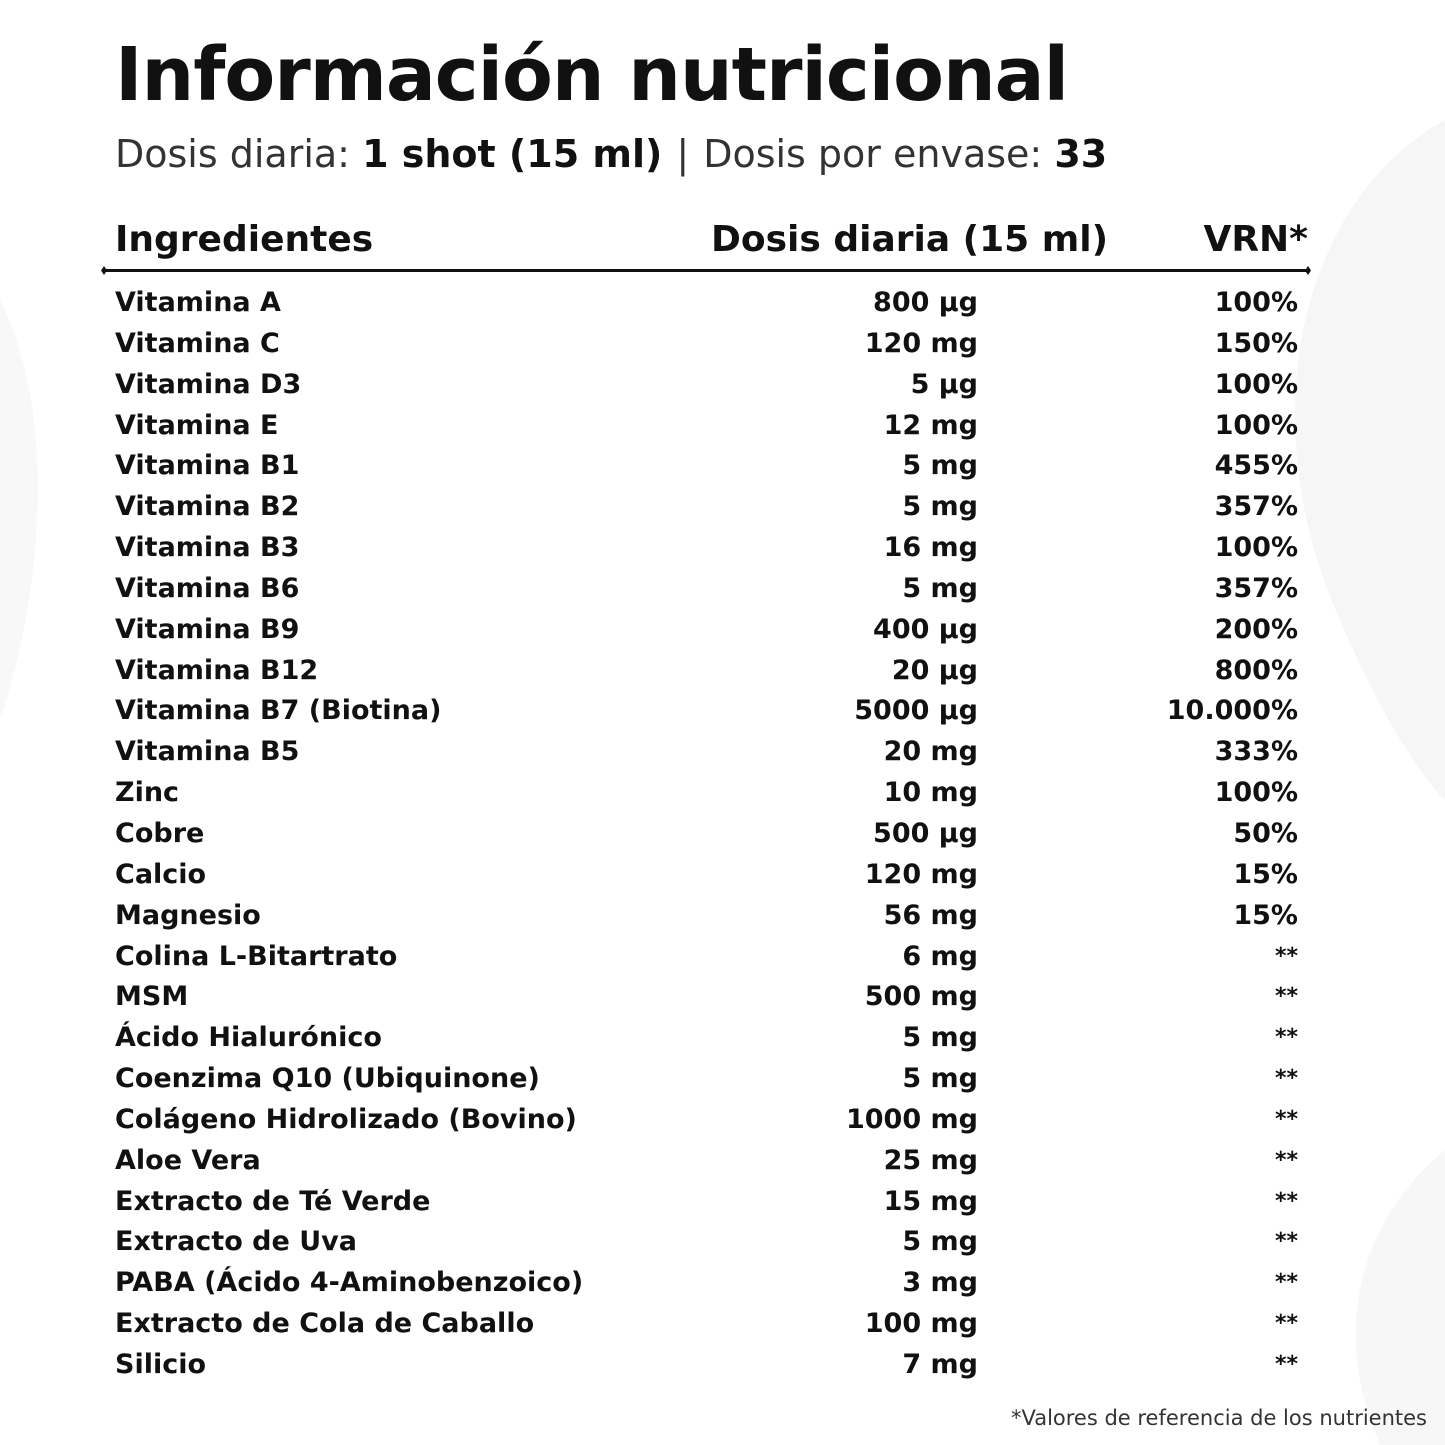  I want to click on ingredient-name: Silicio, so click(161, 1364).